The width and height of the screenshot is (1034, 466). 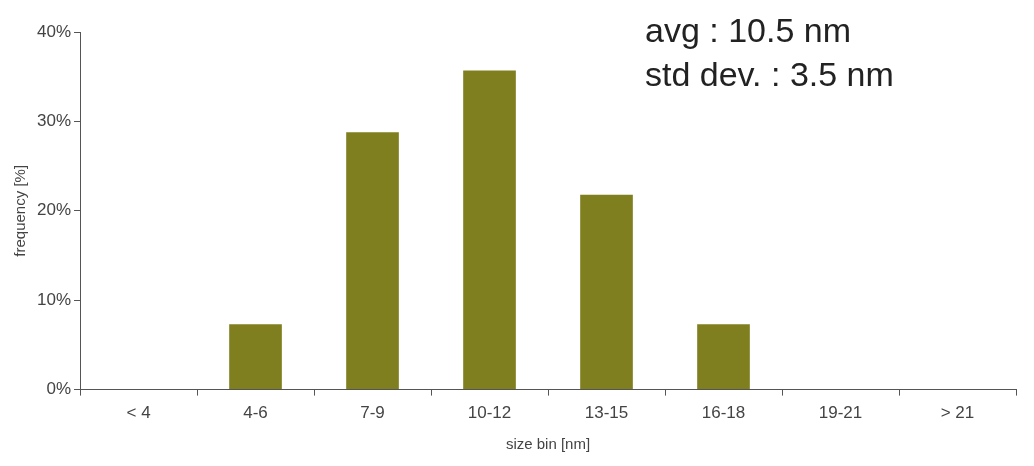 What do you see at coordinates (54, 31) in the screenshot?
I see `y-tick-label: 40%` at bounding box center [54, 31].